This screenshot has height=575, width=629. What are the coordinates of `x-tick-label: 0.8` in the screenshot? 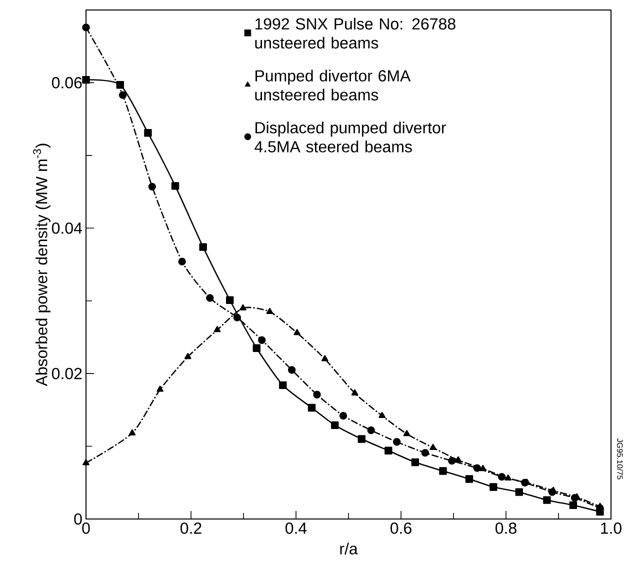 It's located at (506, 528).